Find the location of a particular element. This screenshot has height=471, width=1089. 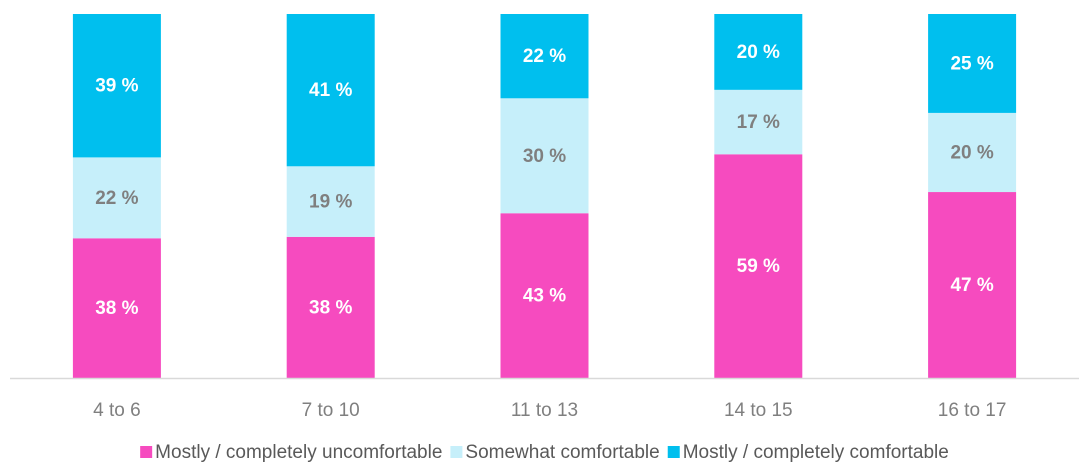

x-tick-label: 11 to 13 is located at coordinates (544, 410).